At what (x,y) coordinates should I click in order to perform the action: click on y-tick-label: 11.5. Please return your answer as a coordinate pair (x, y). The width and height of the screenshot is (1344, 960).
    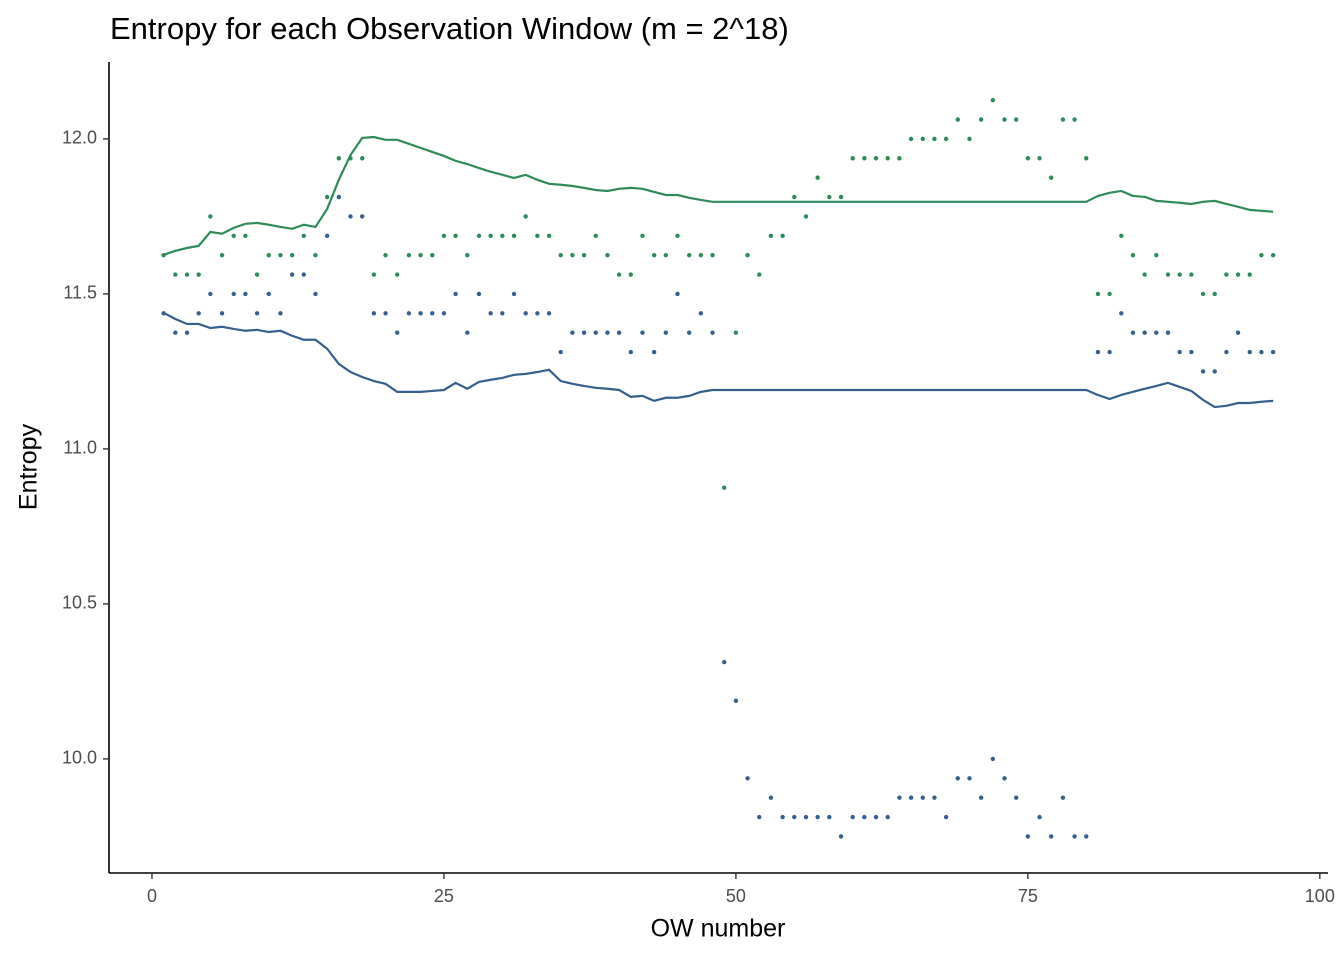
    Looking at the image, I should click on (80, 293).